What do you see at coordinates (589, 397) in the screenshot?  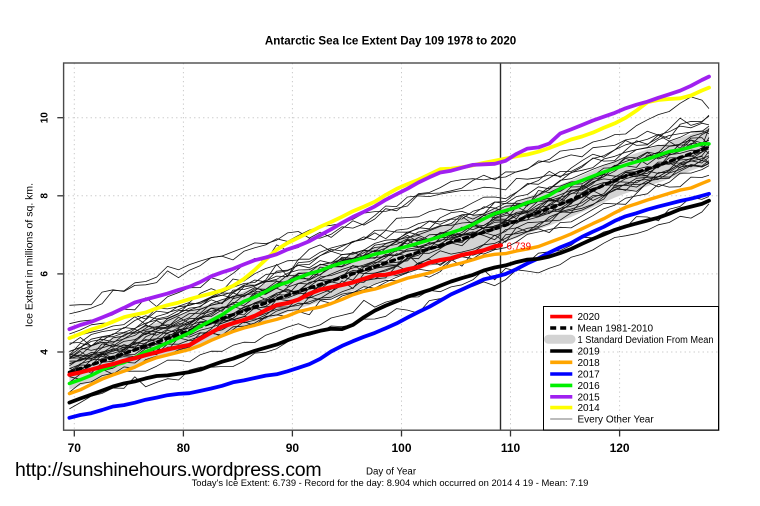 I see `svg-text: 2015` at bounding box center [589, 397].